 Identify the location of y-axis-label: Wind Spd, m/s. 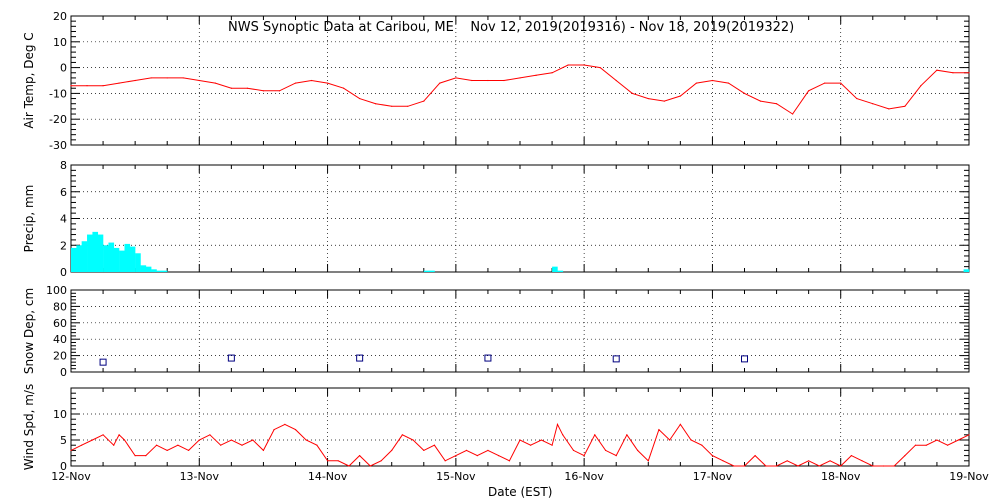
(29, 427).